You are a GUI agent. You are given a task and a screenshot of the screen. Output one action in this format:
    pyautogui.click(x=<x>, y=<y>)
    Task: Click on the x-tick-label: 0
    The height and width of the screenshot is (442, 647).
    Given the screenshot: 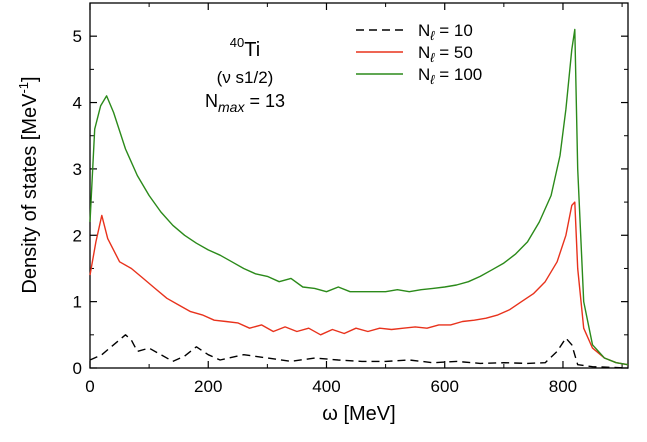 What is the action you would take?
    pyautogui.click(x=89, y=386)
    